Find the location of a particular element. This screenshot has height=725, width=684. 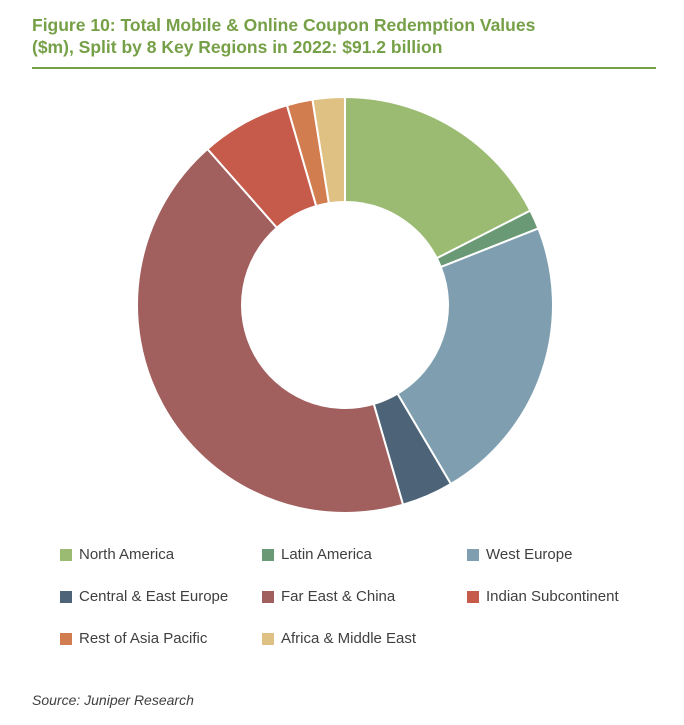

legend-label: Indian Subcontinent is located at coordinates (552, 596).